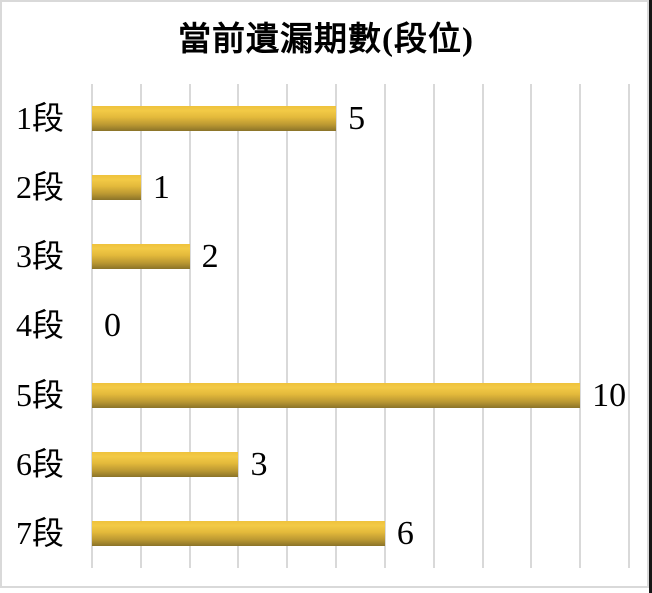 The height and width of the screenshot is (593, 652). I want to click on category-label: 7段, so click(40, 532).